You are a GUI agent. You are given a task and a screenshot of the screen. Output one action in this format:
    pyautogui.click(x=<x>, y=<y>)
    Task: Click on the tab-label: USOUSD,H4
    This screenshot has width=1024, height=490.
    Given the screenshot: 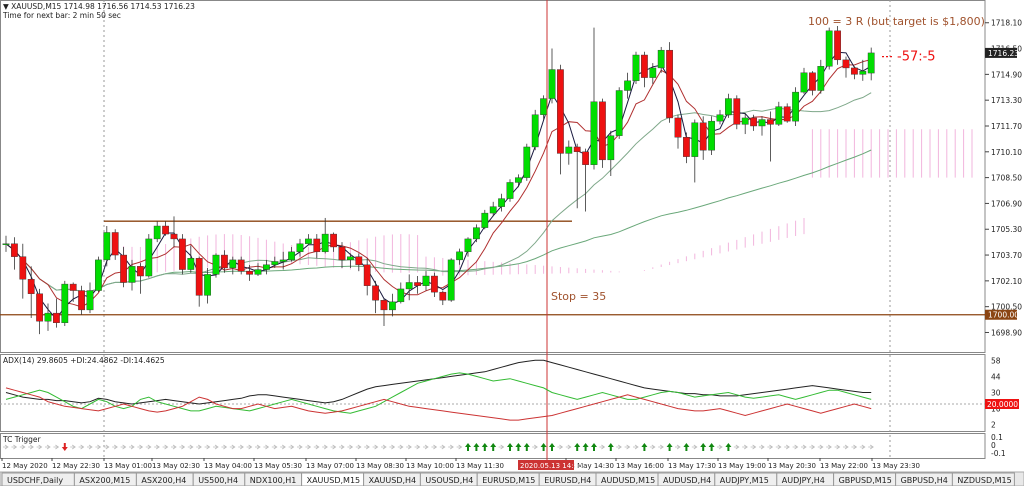 What is the action you would take?
    pyautogui.click(x=449, y=480)
    